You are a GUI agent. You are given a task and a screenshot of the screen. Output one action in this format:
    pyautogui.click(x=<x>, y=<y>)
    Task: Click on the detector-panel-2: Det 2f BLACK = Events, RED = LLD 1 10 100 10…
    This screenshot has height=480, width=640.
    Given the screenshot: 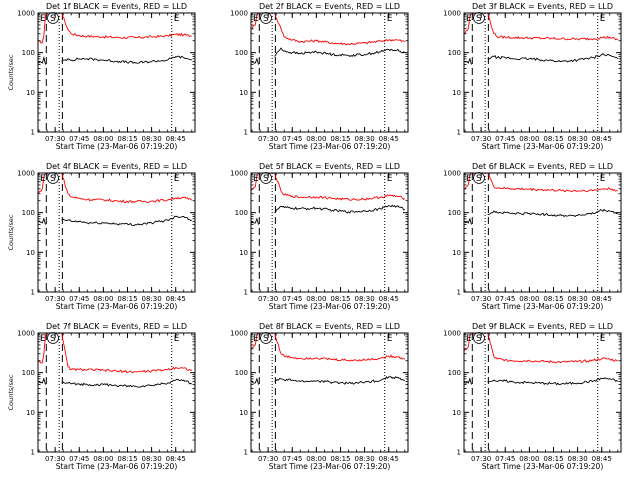 What is the action you would take?
    pyautogui.click(x=319, y=80)
    